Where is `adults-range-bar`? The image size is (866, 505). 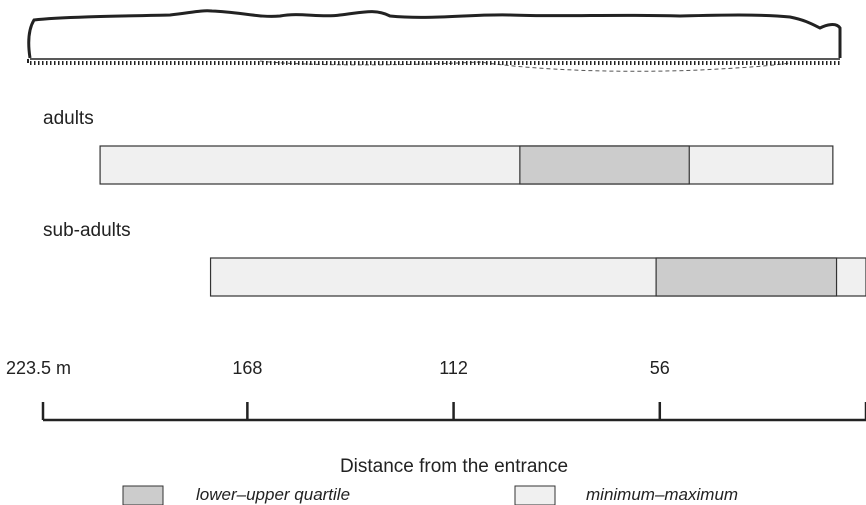
adults-range-bar is located at coordinates (466, 165).